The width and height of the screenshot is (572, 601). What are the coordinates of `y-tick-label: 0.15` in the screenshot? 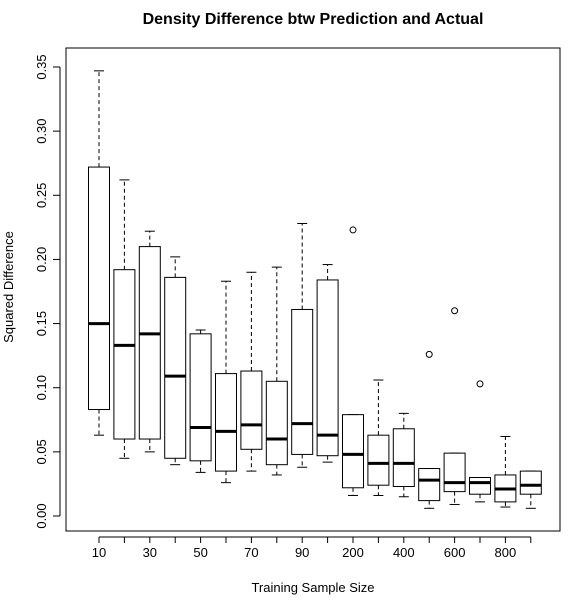 It's located at (41, 323).